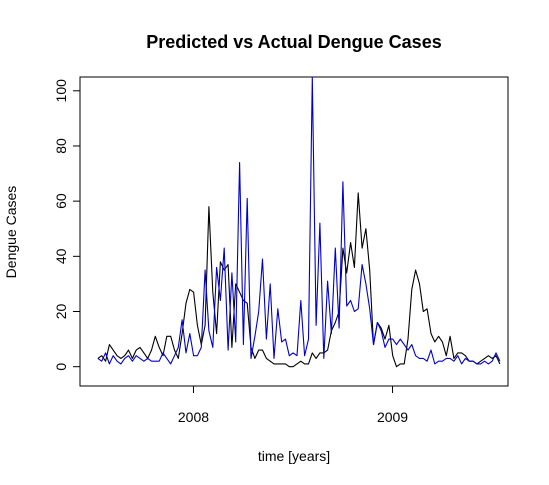 The width and height of the screenshot is (549, 485). What do you see at coordinates (293, 42) in the screenshot?
I see `chart-title: Predicted vs Actual Dengue Cases` at bounding box center [293, 42].